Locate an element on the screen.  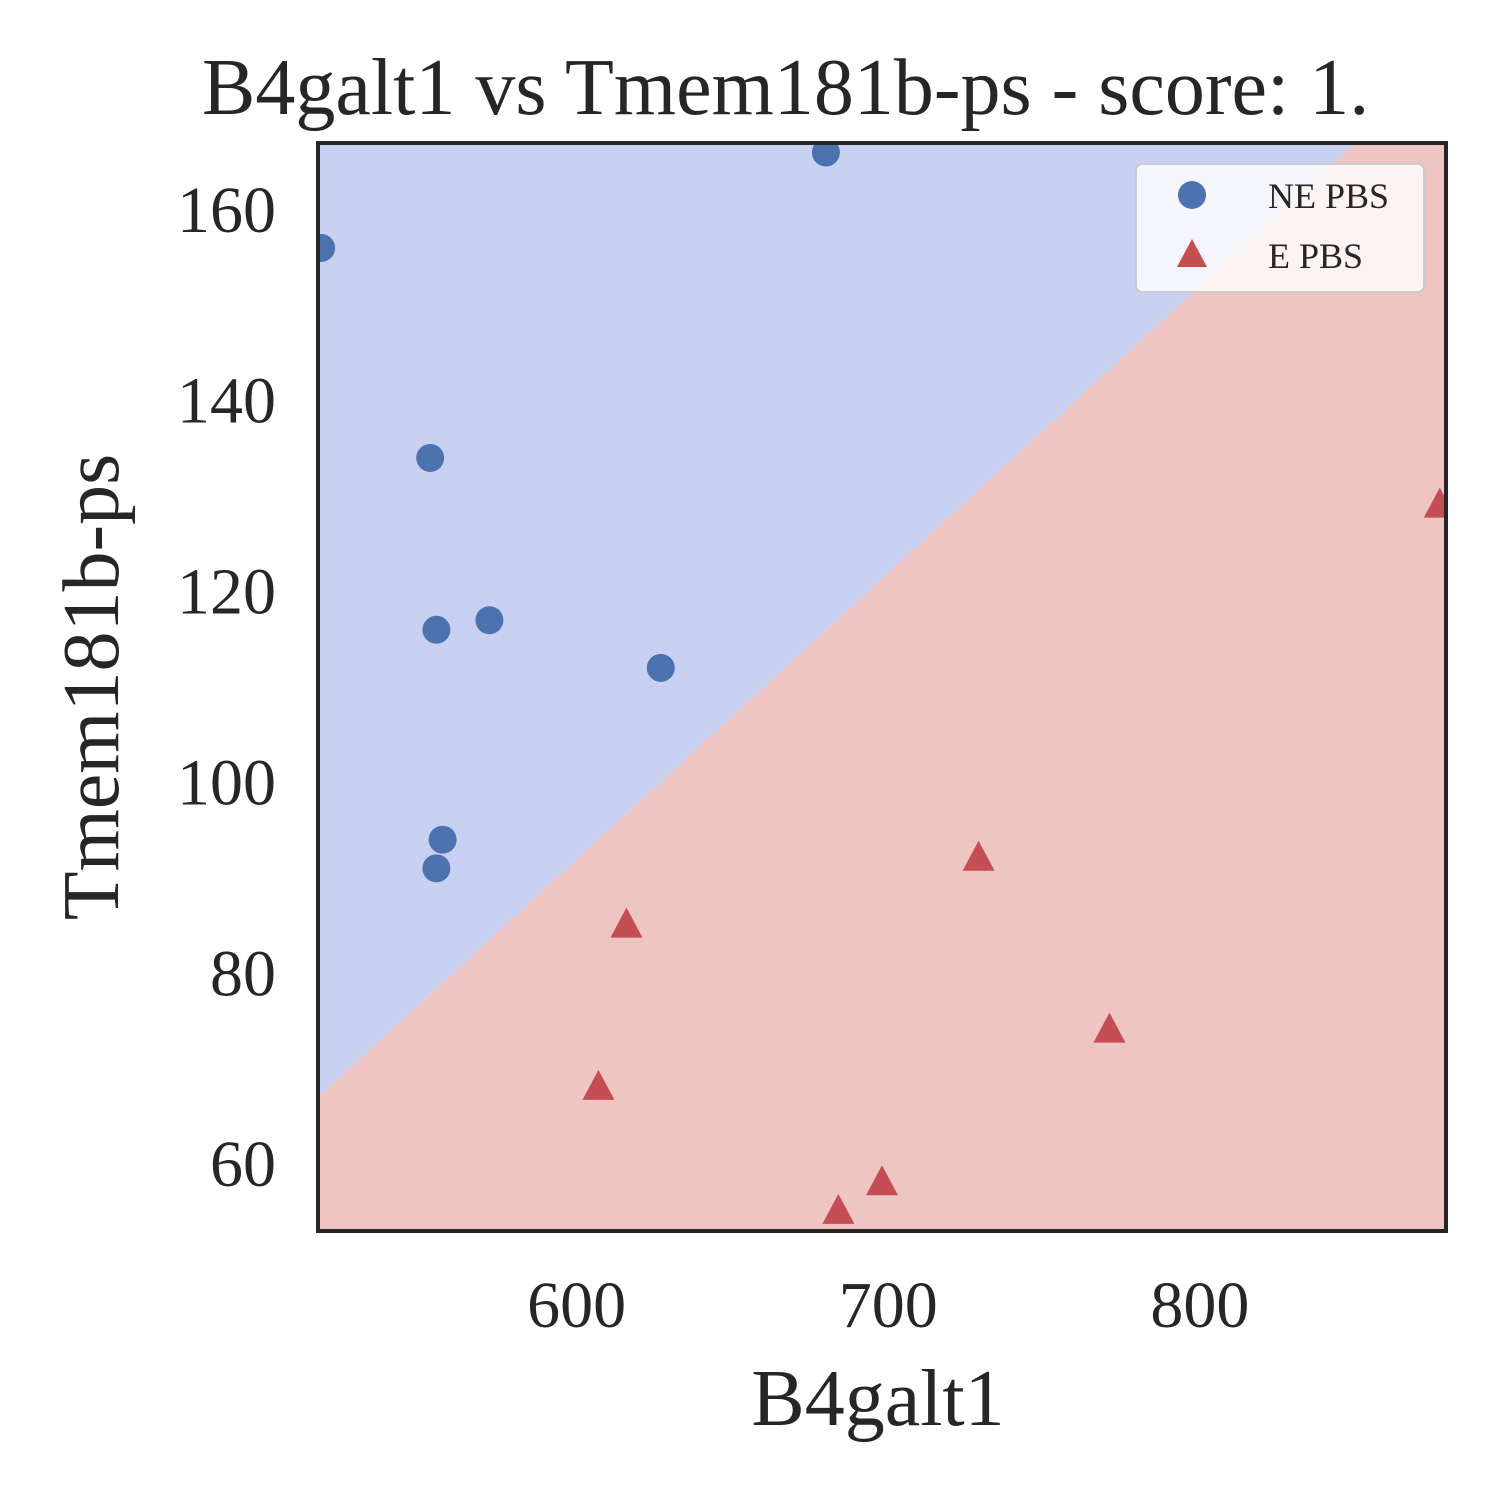
y-tick-label: 100 is located at coordinates (226, 782).